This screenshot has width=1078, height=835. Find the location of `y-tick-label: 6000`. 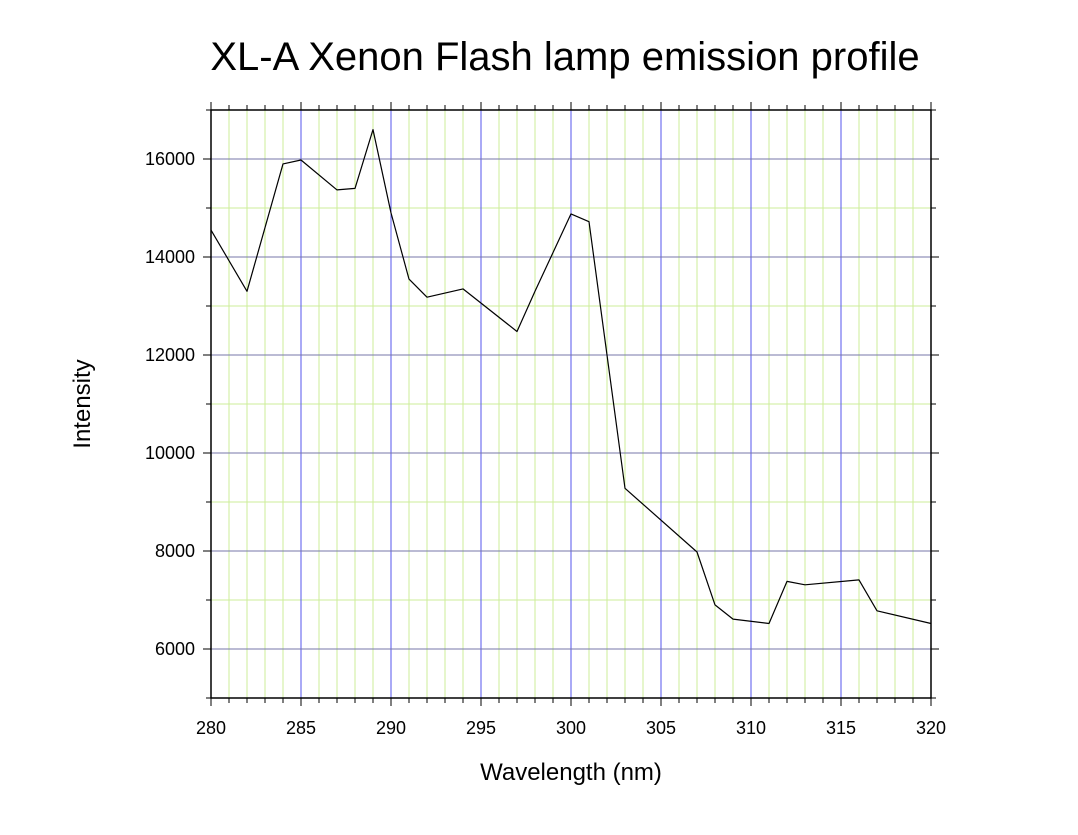

y-tick-label: 6000 is located at coordinates (175, 649).